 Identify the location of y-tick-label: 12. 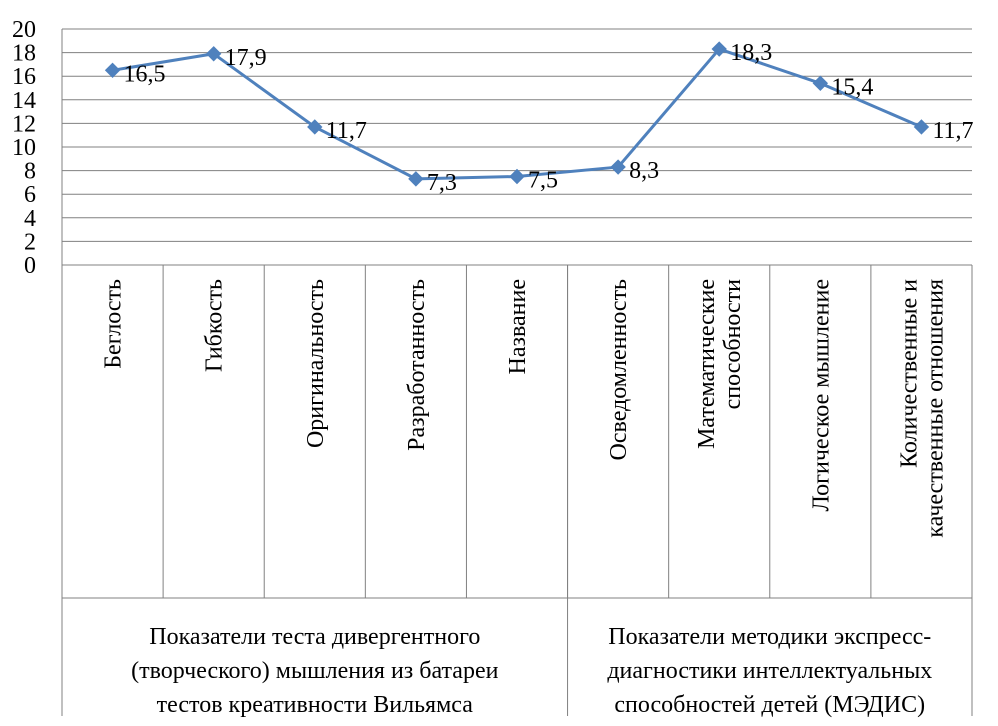
(24, 124).